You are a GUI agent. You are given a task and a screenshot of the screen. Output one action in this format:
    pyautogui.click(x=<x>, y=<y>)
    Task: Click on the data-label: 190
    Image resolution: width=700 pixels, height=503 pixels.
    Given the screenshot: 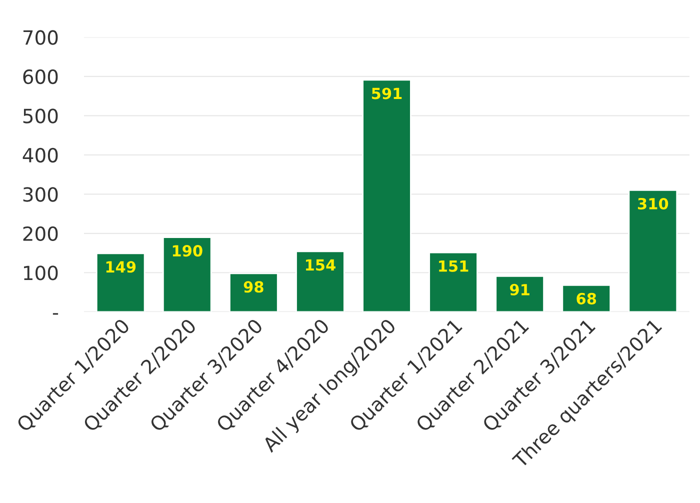 What is the action you would take?
    pyautogui.click(x=187, y=251)
    